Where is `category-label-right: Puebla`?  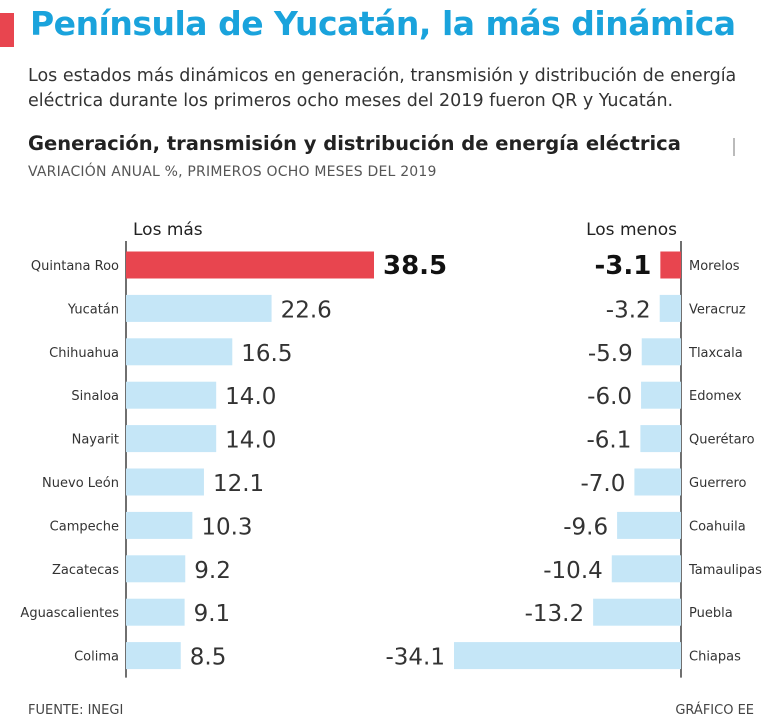 category-label-right: Puebla is located at coordinates (711, 613).